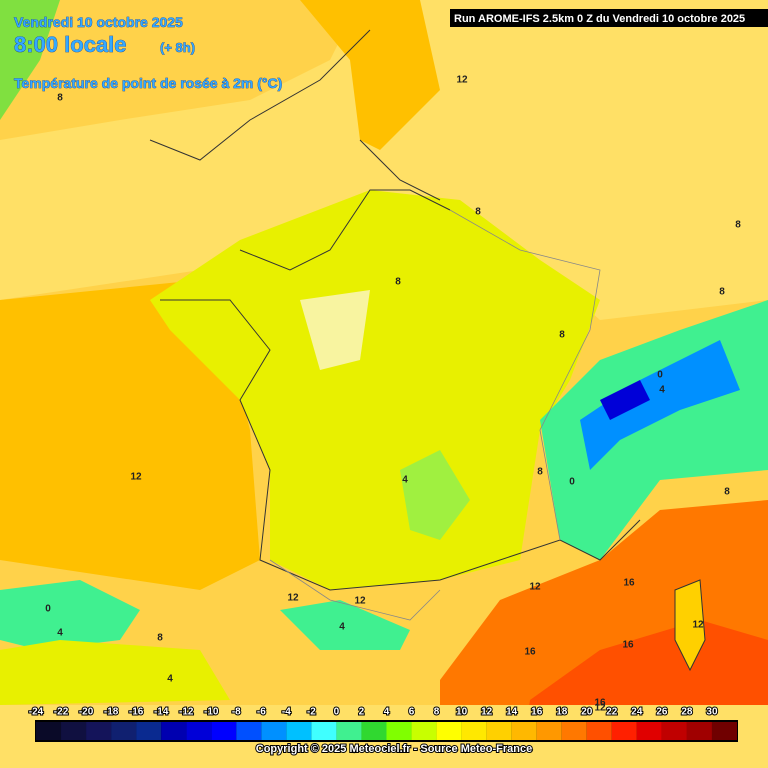 The height and width of the screenshot is (768, 768). I want to click on legend-label: 16, so click(537, 712).